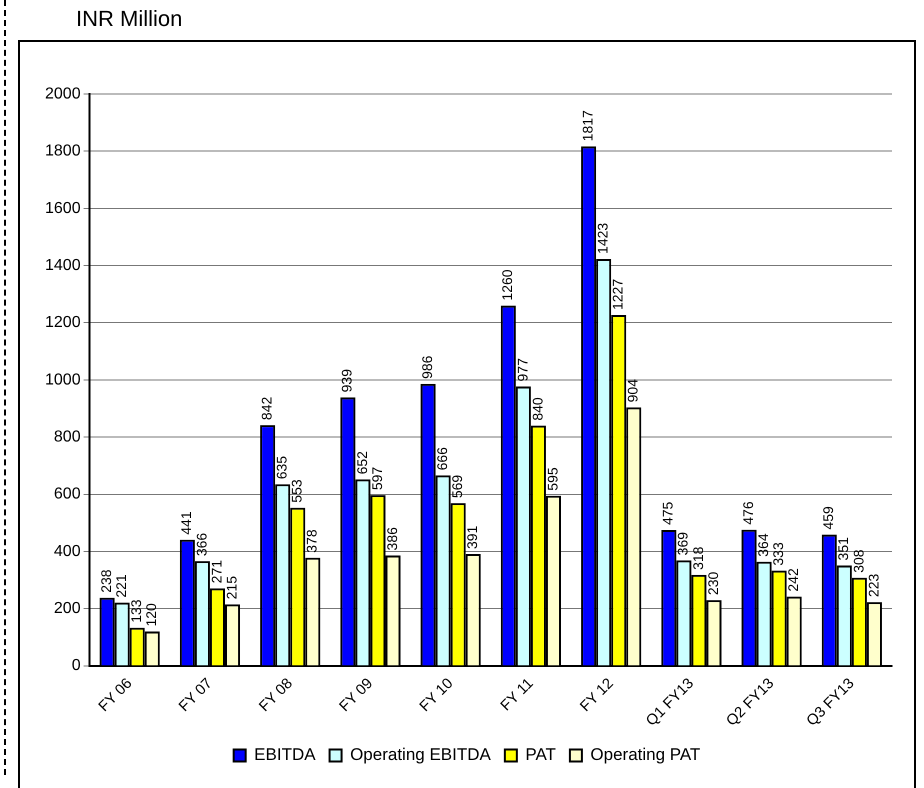 The image size is (924, 788). What do you see at coordinates (67, 437) in the screenshot?
I see `y-tick-label: 800` at bounding box center [67, 437].